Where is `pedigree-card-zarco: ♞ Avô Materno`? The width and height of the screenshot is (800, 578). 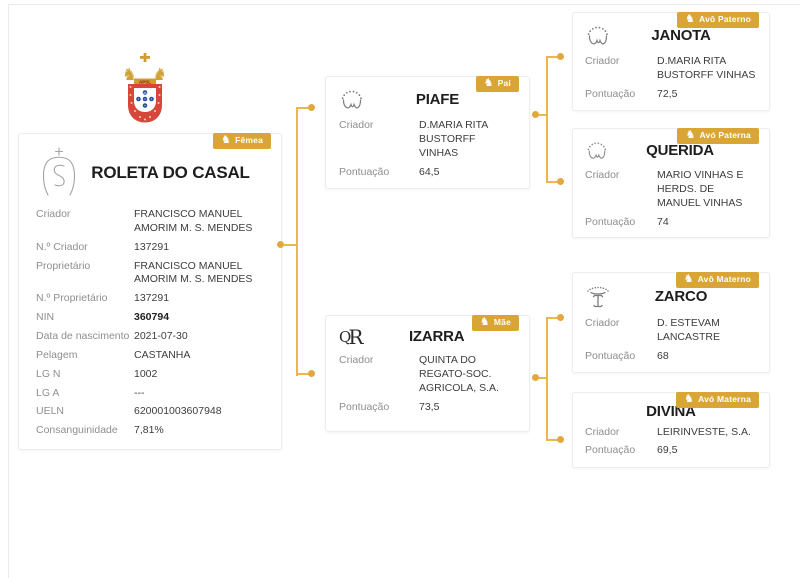
pedigree-card-zarco: ♞ Avô Materno is located at coordinates (671, 322).